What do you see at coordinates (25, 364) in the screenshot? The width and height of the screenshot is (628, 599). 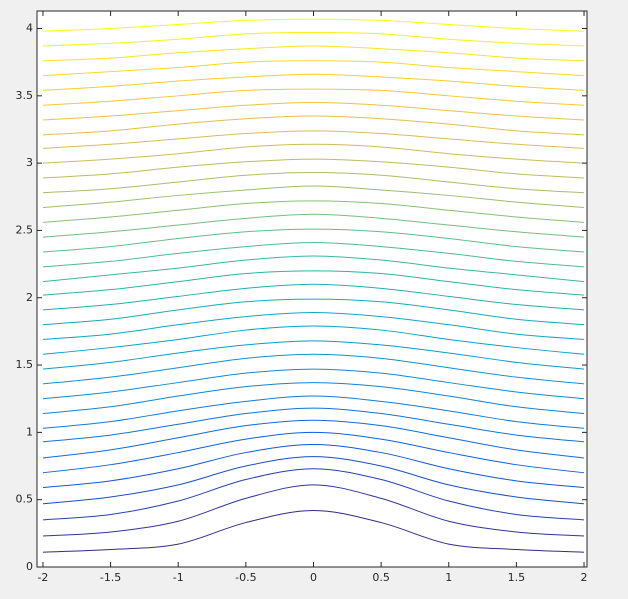 I see `y-tick-label: 1.5` at bounding box center [25, 364].